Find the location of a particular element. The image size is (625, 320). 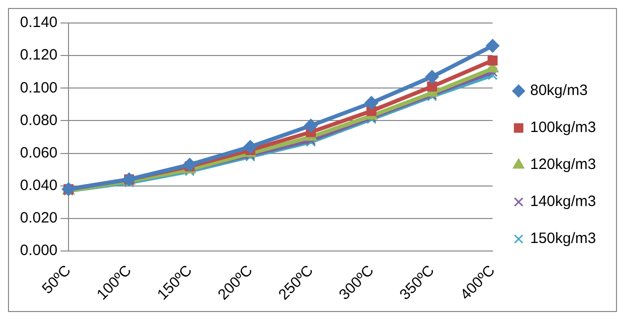

legend-label: 80kg/m3 is located at coordinates (559, 91).